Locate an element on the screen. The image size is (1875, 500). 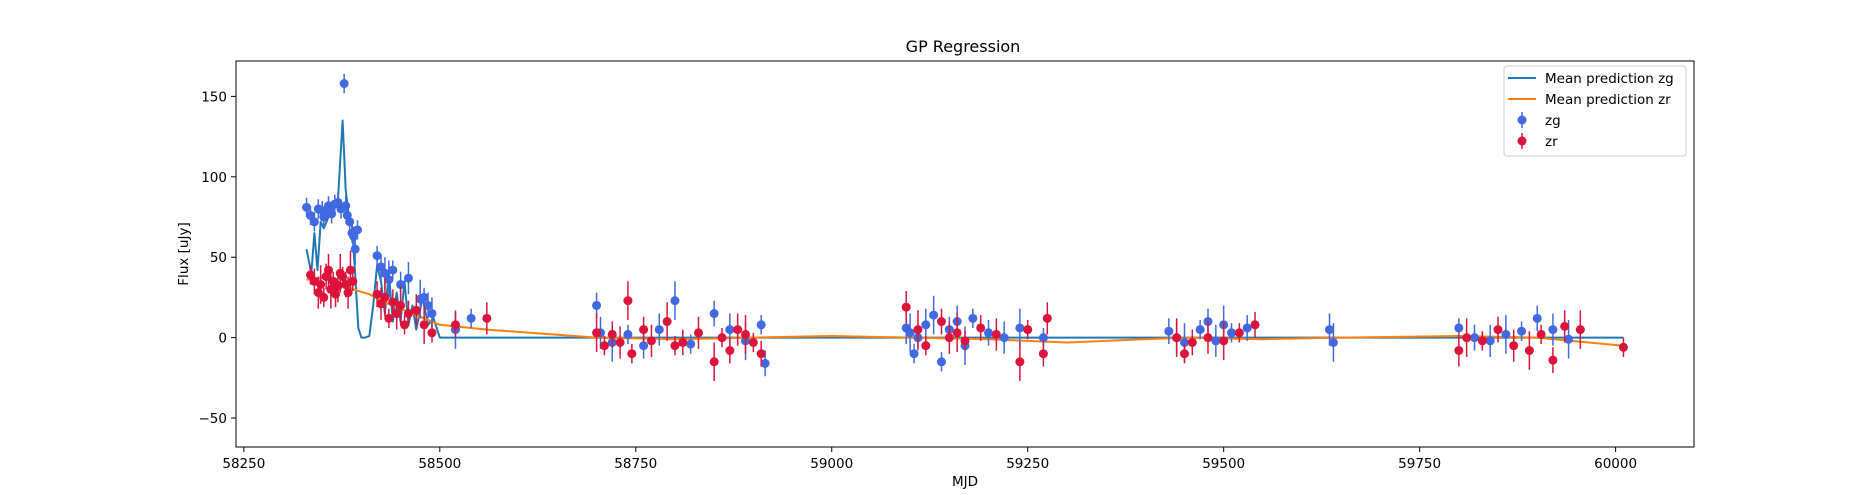
x-tick-label: 59750 is located at coordinates (1419, 464).